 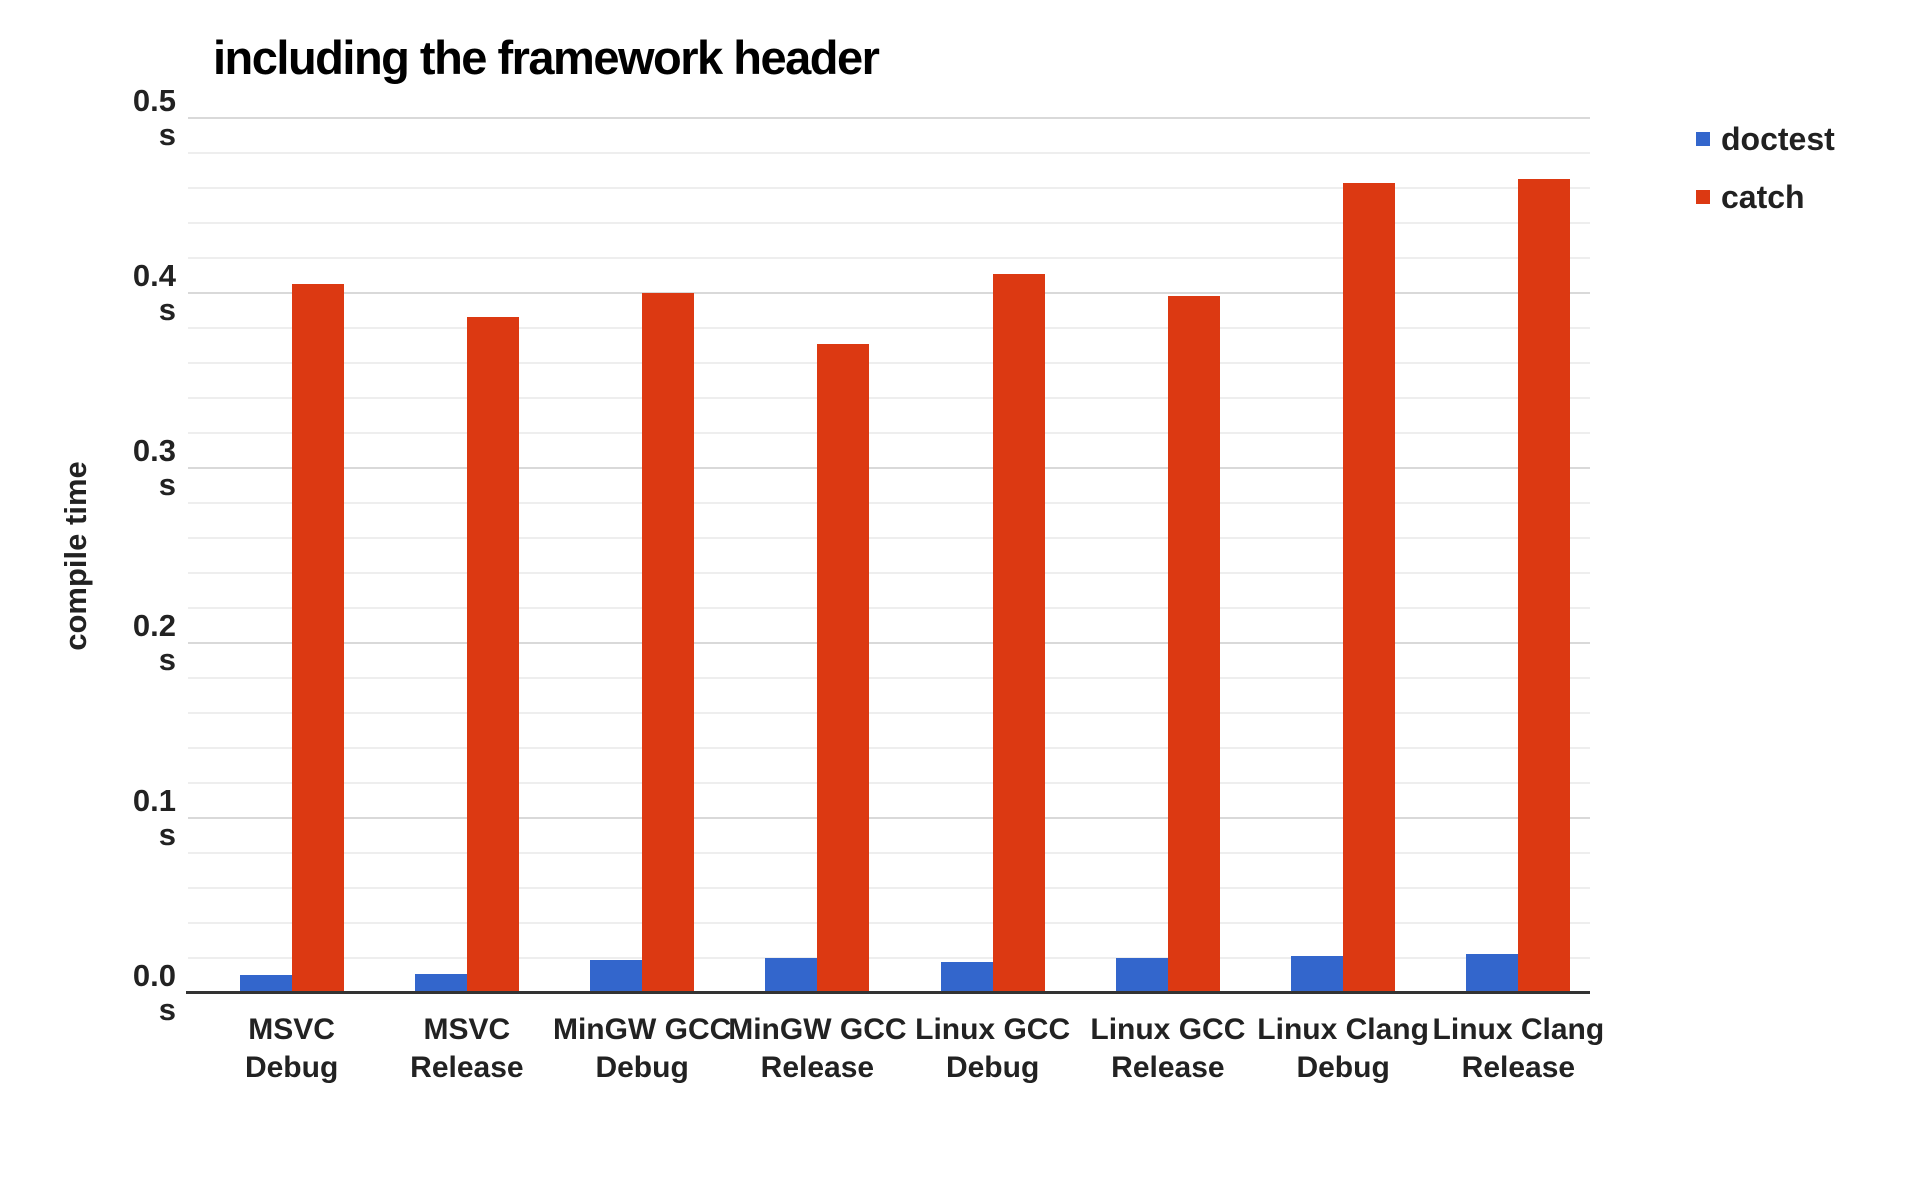 What do you see at coordinates (1703, 197) in the screenshot?
I see `legend-swatch-catch` at bounding box center [1703, 197].